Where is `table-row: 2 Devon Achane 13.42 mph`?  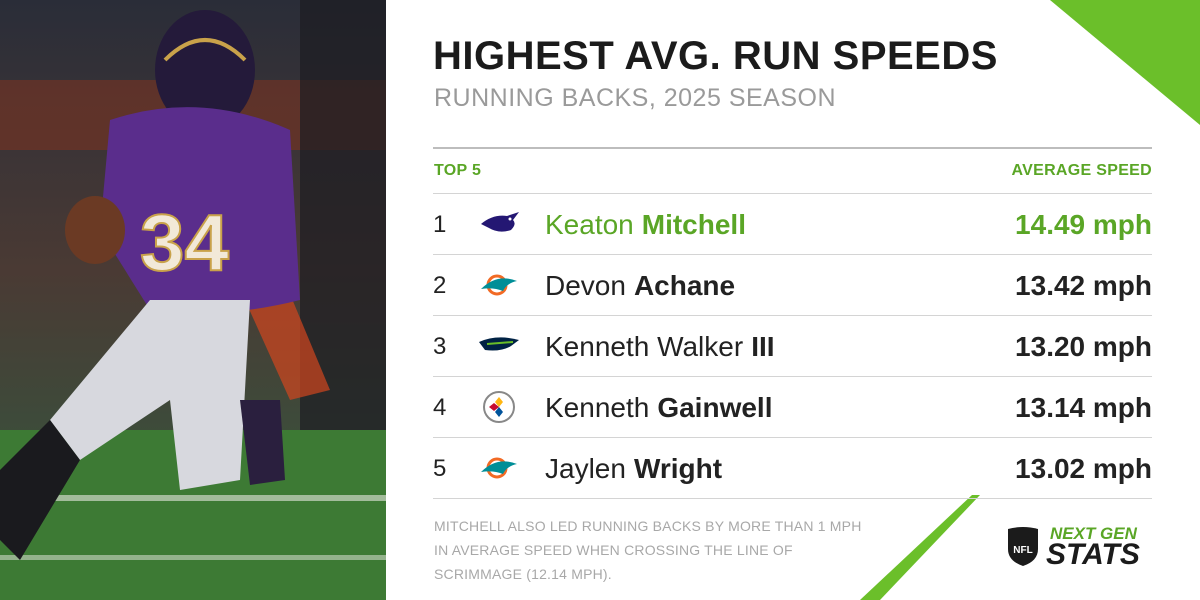 table-row: 2 Devon Achane 13.42 mph is located at coordinates (792, 285).